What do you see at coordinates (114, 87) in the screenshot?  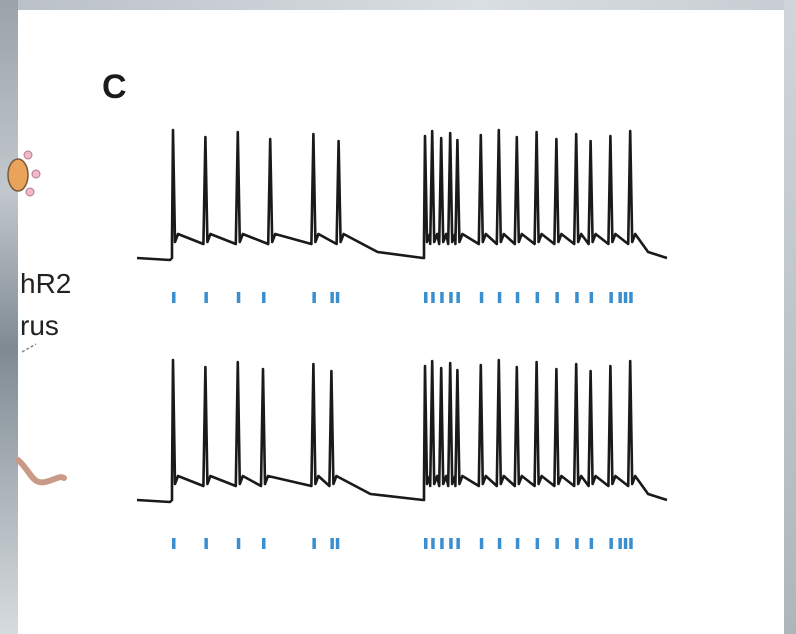 I see `panel-label: C` at bounding box center [114, 87].